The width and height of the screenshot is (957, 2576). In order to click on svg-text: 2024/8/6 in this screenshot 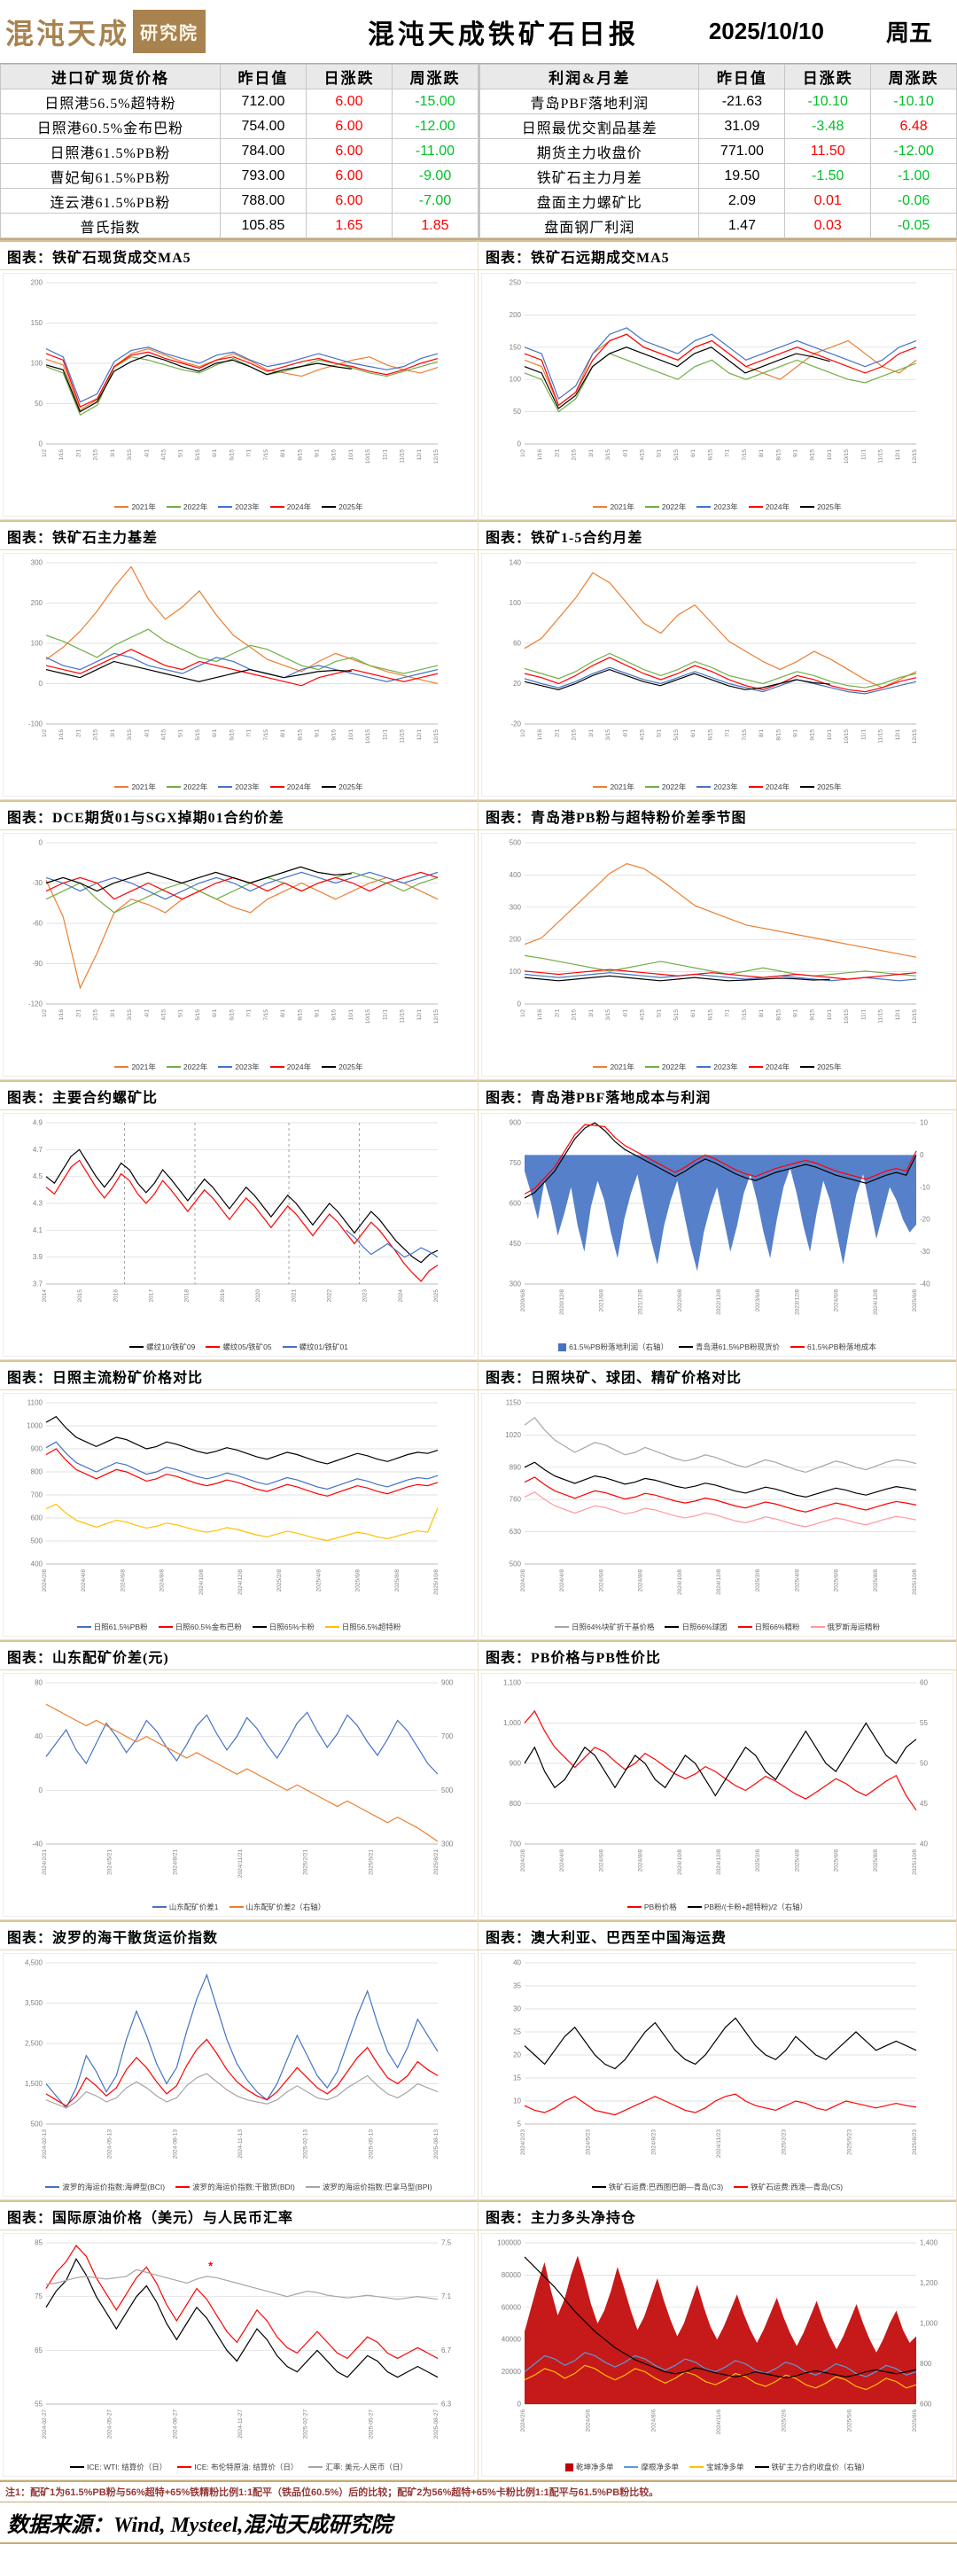, I will do `click(653, 2420)`.